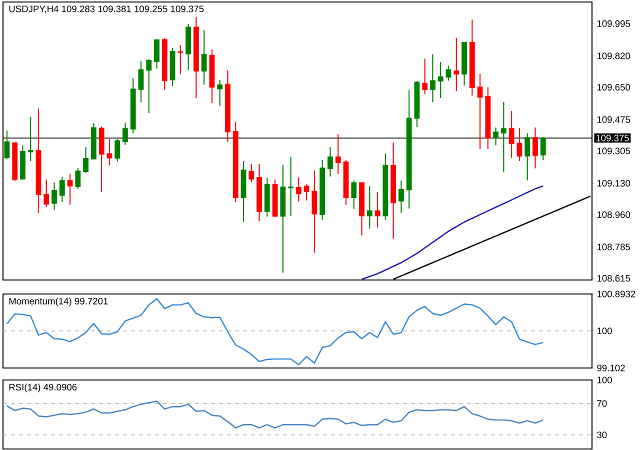 The image size is (640, 450). Describe the element at coordinates (602, 435) in the screenshot. I see `y-tick-label: 30` at that location.